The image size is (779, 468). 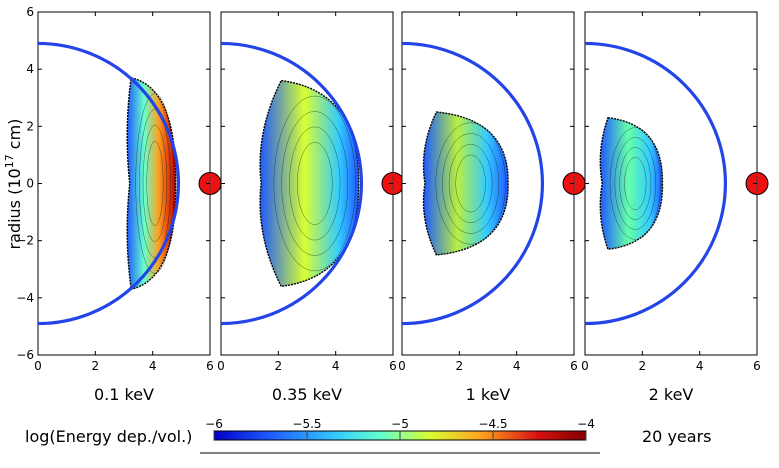 What do you see at coordinates (25, 298) in the screenshot?
I see `y-tick-label: −4` at bounding box center [25, 298].